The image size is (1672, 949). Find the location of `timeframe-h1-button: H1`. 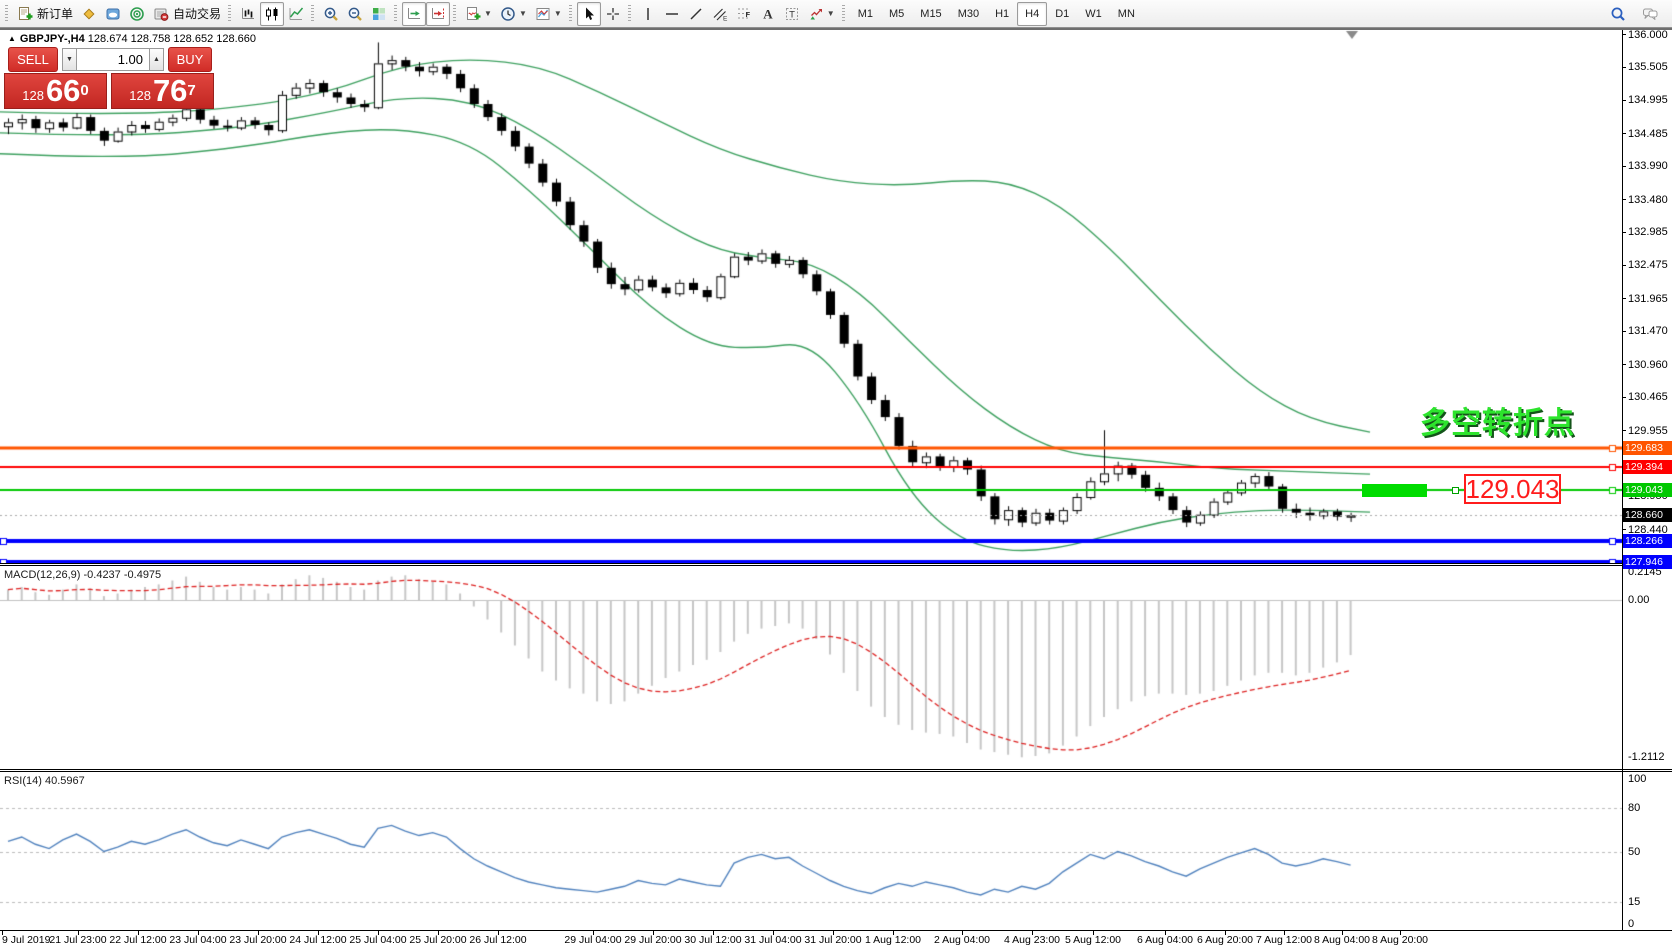

timeframe-h1-button: H1 is located at coordinates (1002, 13).